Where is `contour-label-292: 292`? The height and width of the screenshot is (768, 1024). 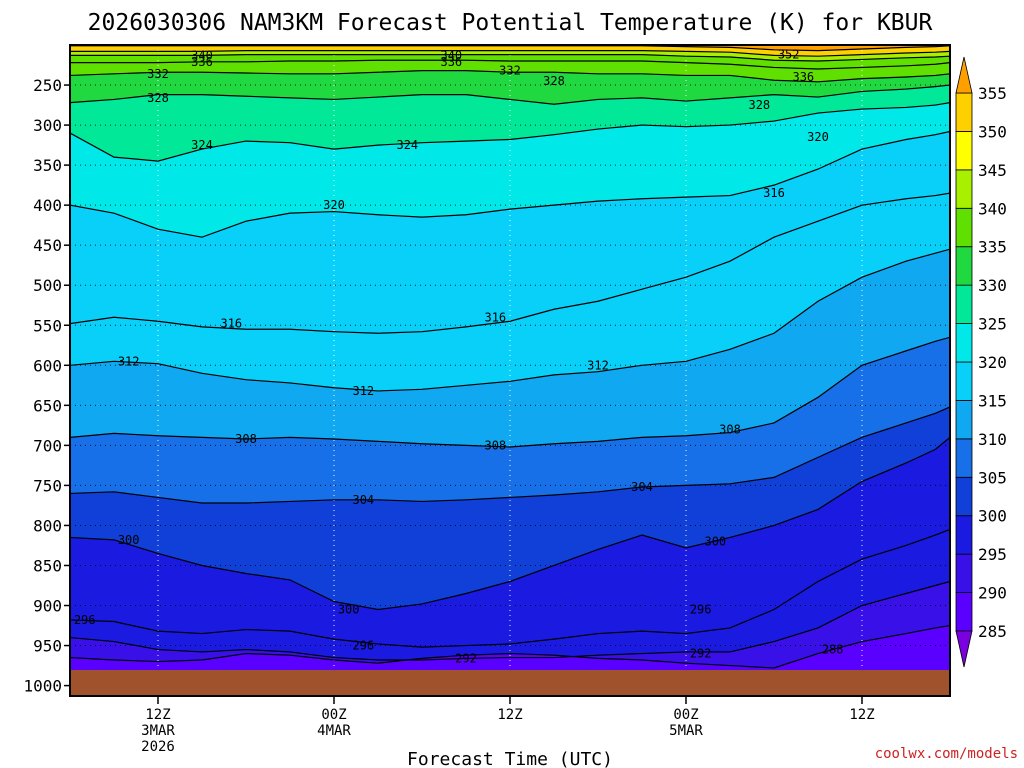 contour-label-292: 292 is located at coordinates (701, 654).